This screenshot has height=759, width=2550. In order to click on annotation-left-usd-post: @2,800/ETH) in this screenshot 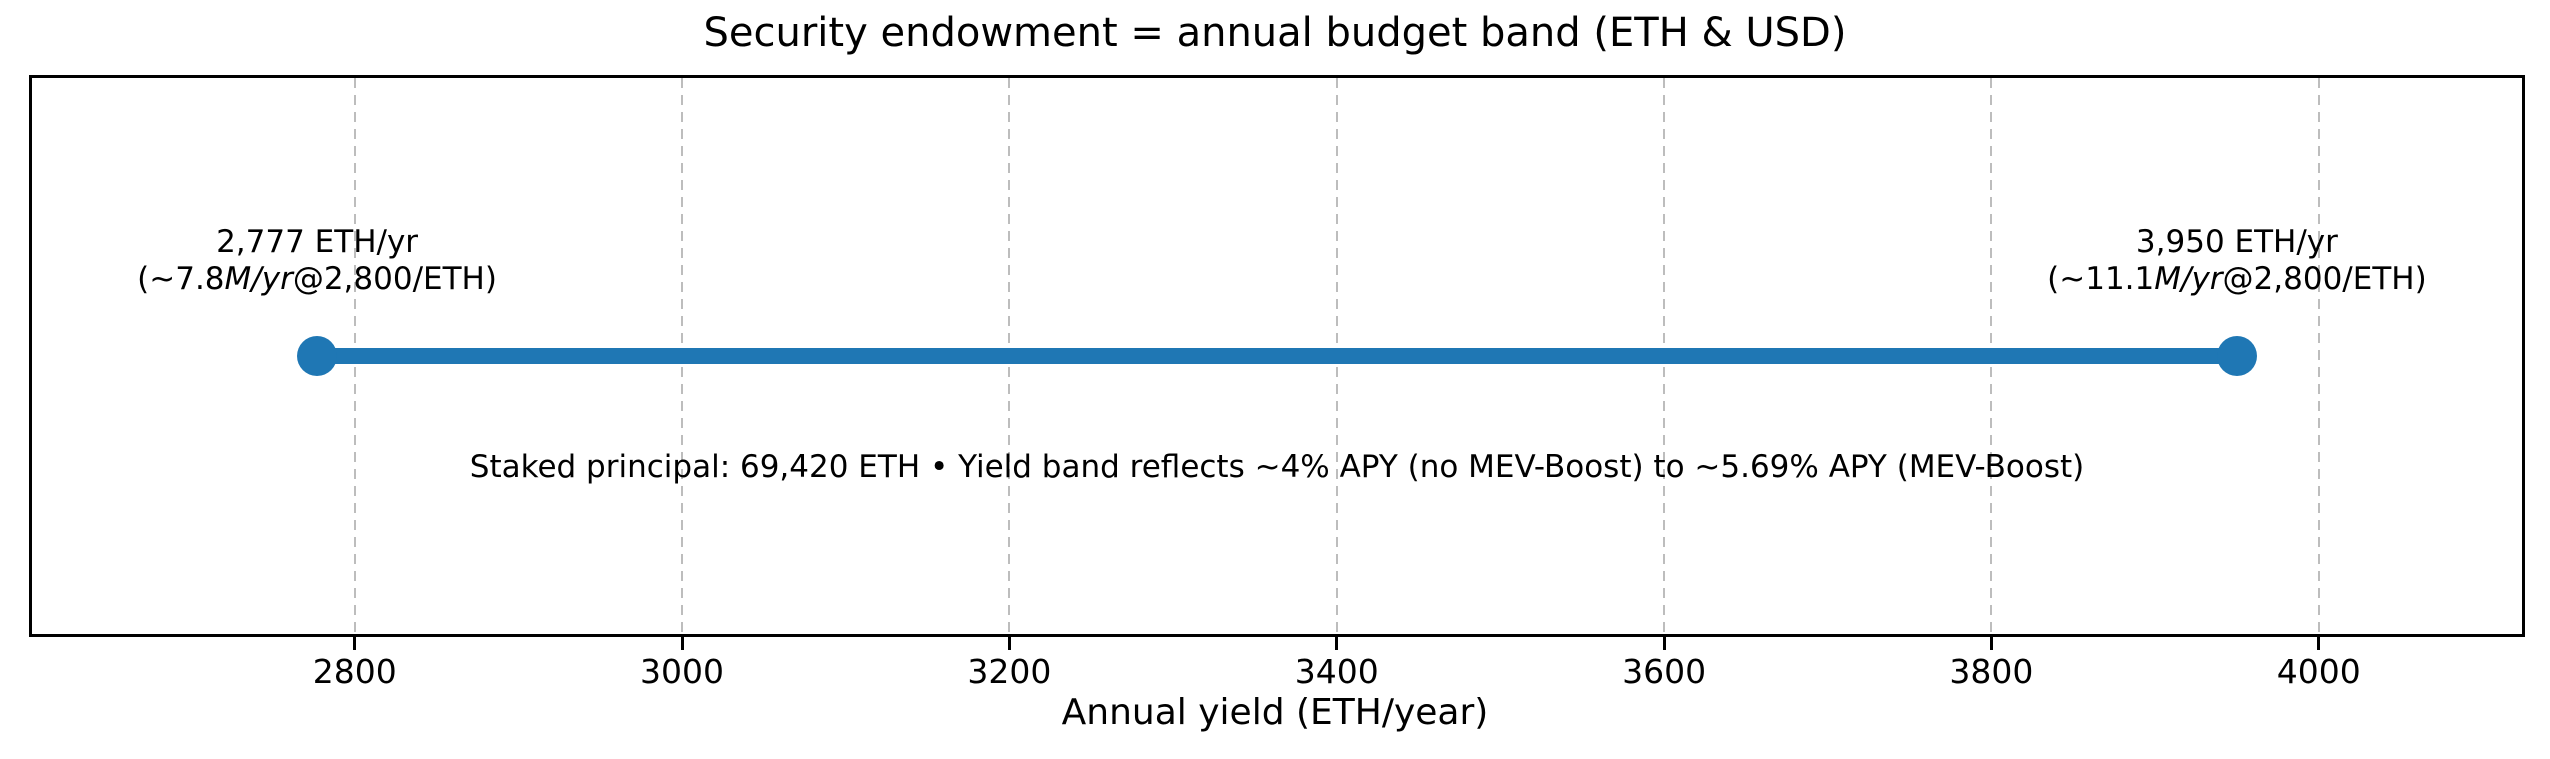, I will do `click(394, 279)`.